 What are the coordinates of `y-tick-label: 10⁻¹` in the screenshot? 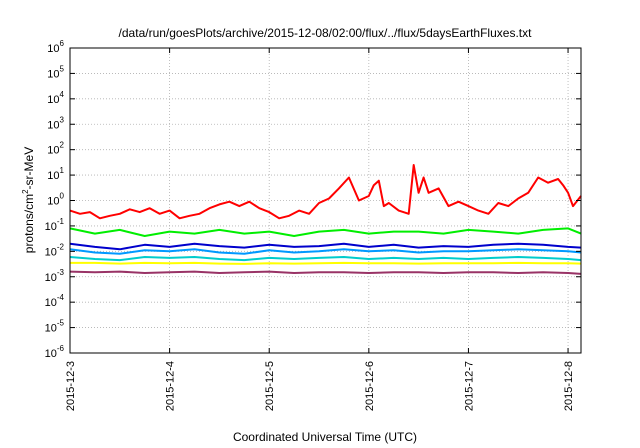 It's located at (55, 225).